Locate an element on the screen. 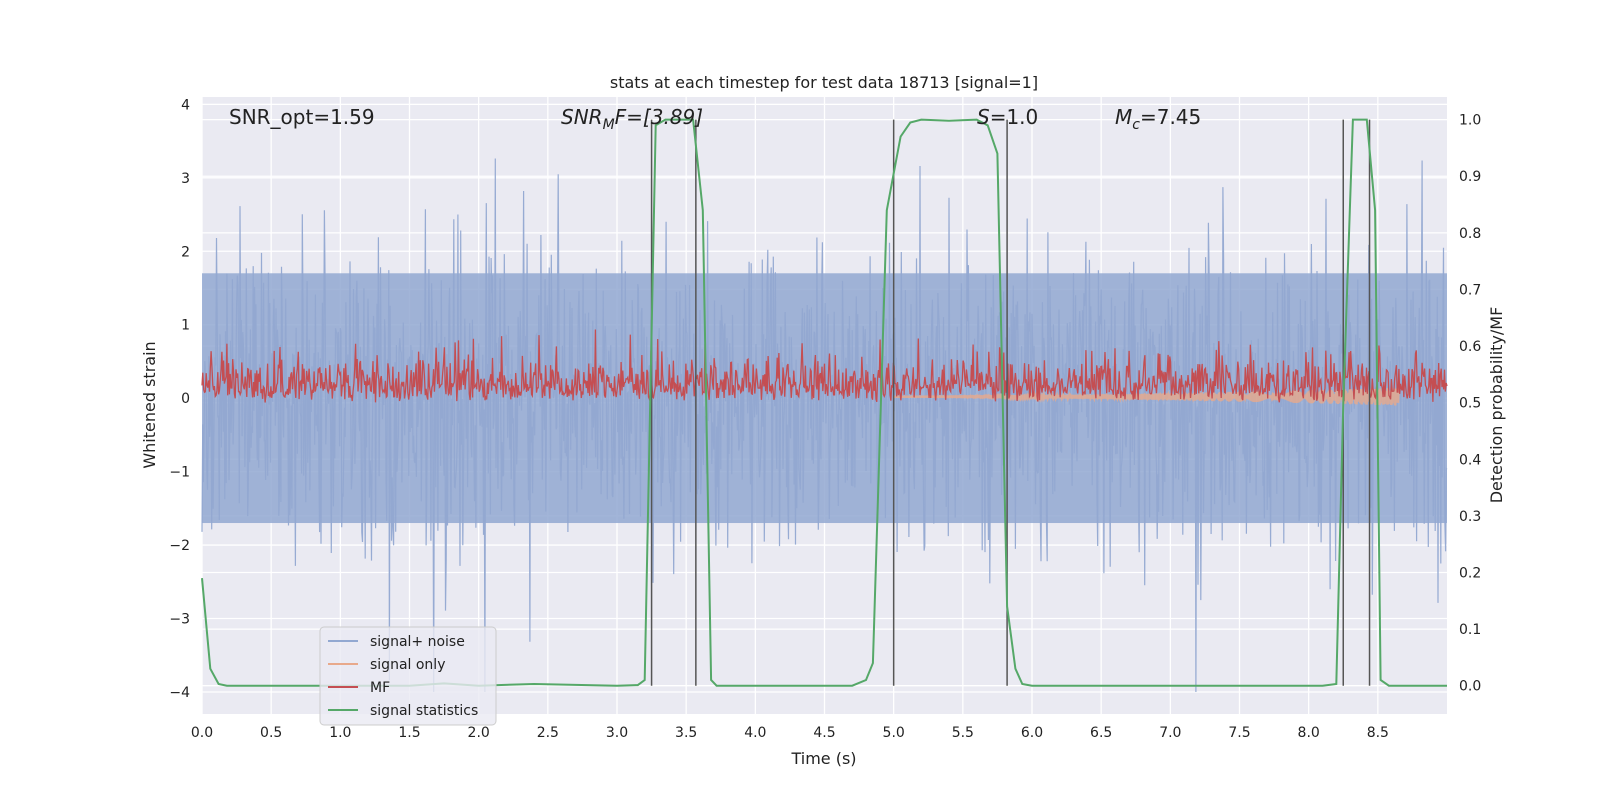  y-right-tick-label: 0.3 is located at coordinates (1470, 517).